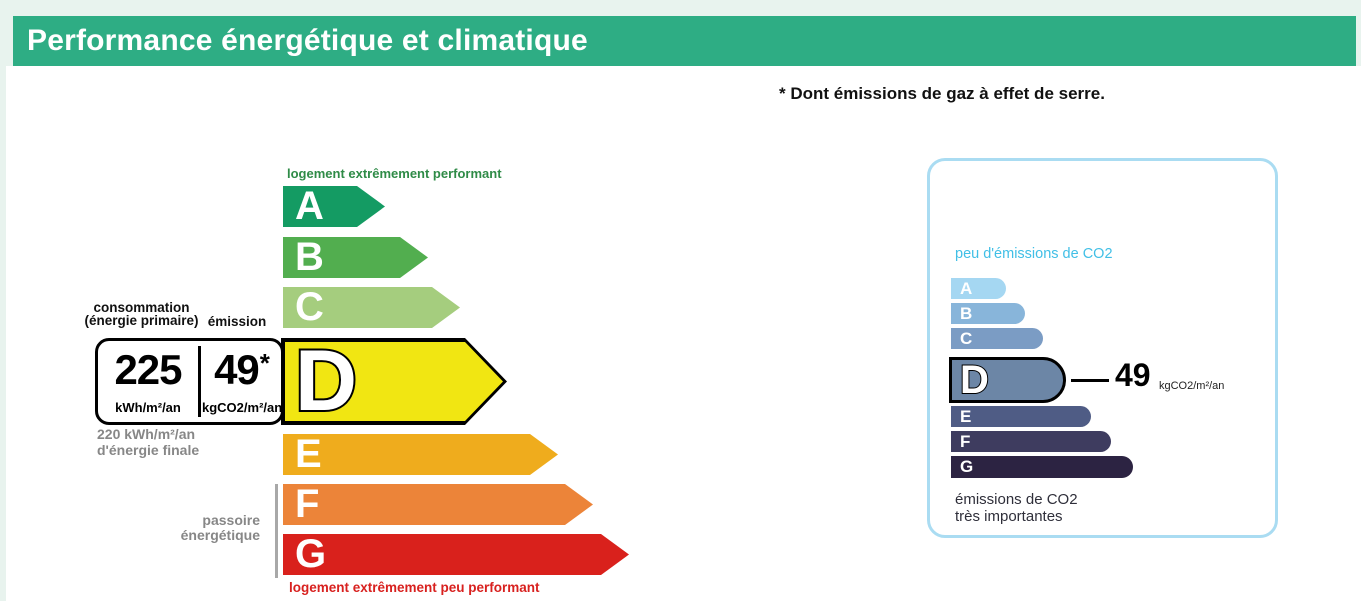  I want to click on consumption-header-line1: consommation, so click(141, 307).